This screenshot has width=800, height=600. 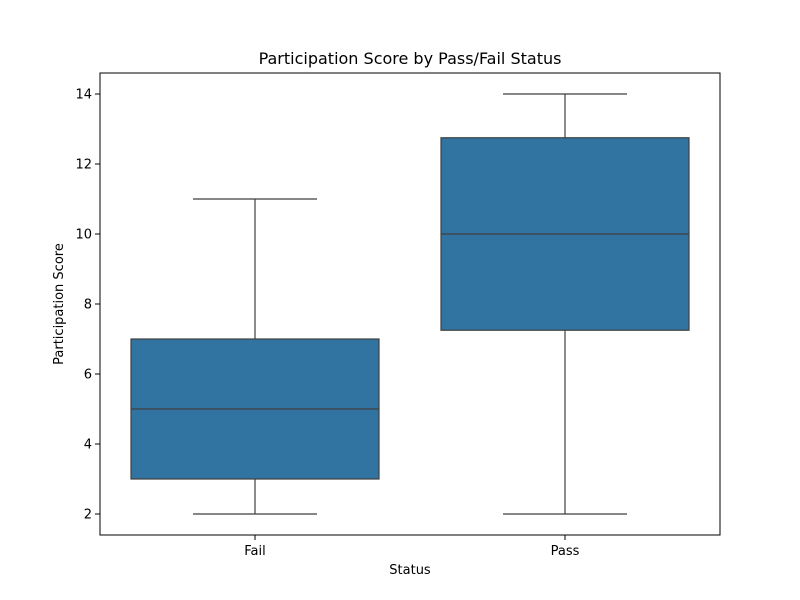 What do you see at coordinates (412, 547) in the screenshot?
I see `x-axis-ticks: Fail Pass` at bounding box center [412, 547].